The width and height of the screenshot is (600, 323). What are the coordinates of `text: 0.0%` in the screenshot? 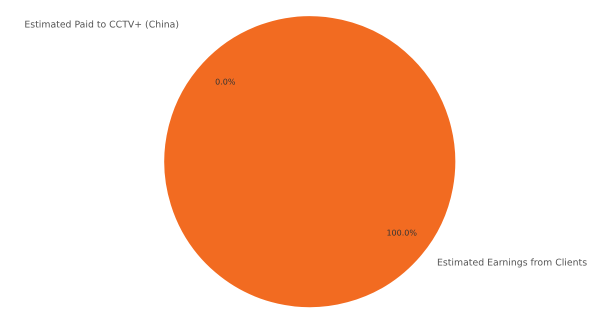 It's located at (225, 82).